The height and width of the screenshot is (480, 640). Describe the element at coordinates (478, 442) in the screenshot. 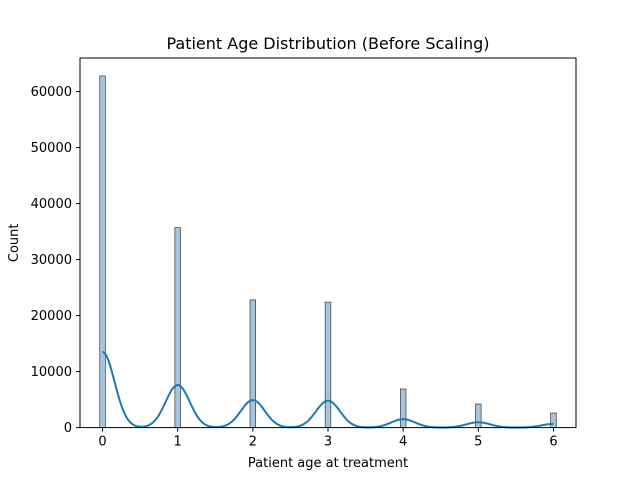

I see `x-tick-label: 5` at that location.